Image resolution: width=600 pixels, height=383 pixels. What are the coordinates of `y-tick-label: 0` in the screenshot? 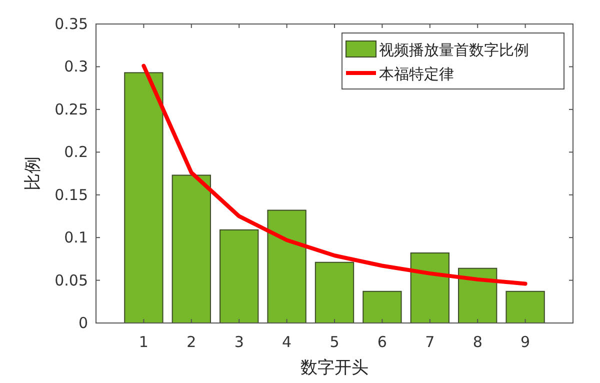 It's located at (83, 323).